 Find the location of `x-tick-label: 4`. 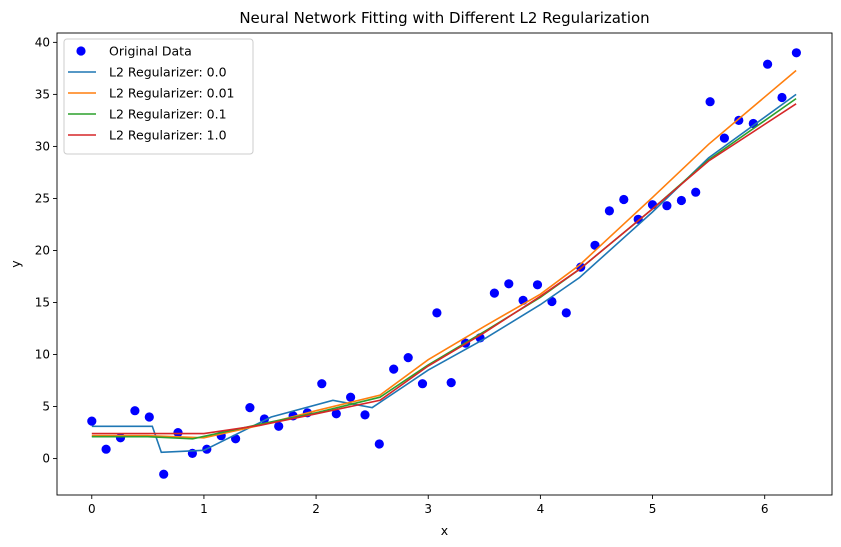

x-tick-label: 4 is located at coordinates (541, 509).